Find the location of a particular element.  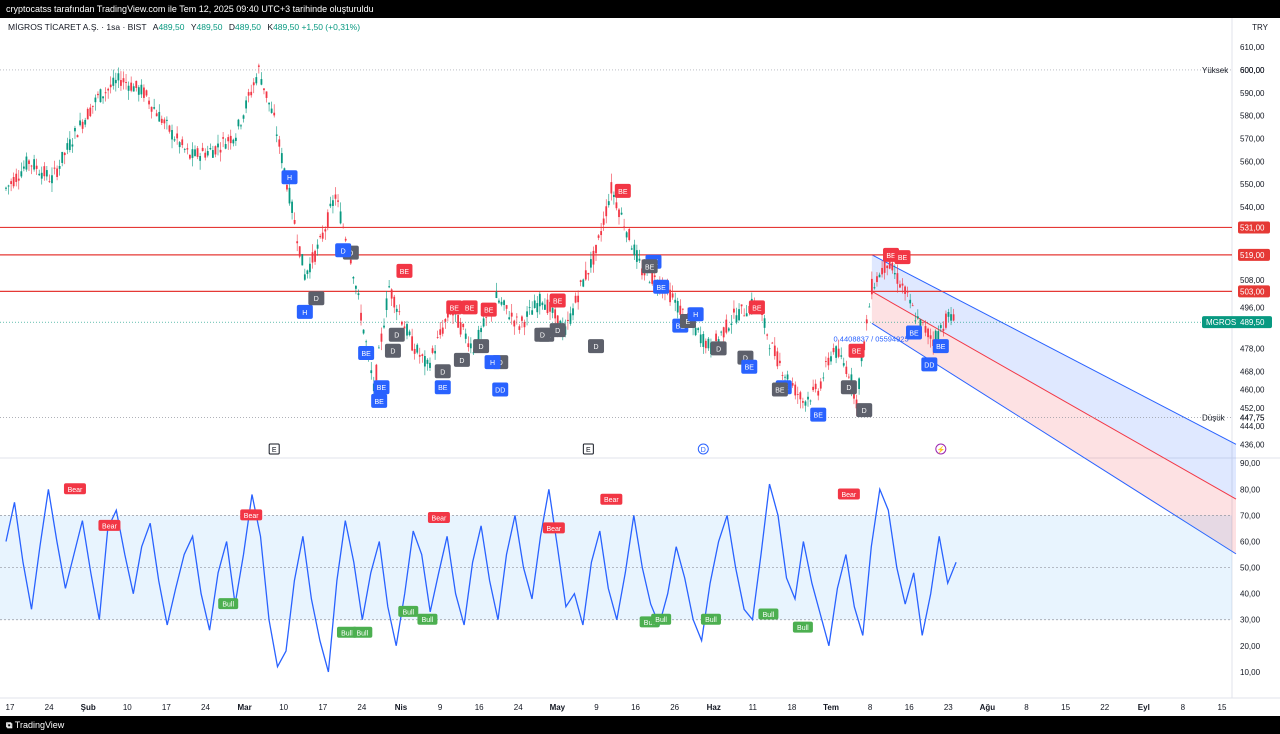

tradingview-logo-icon: ⧉ is located at coordinates (9, 725).